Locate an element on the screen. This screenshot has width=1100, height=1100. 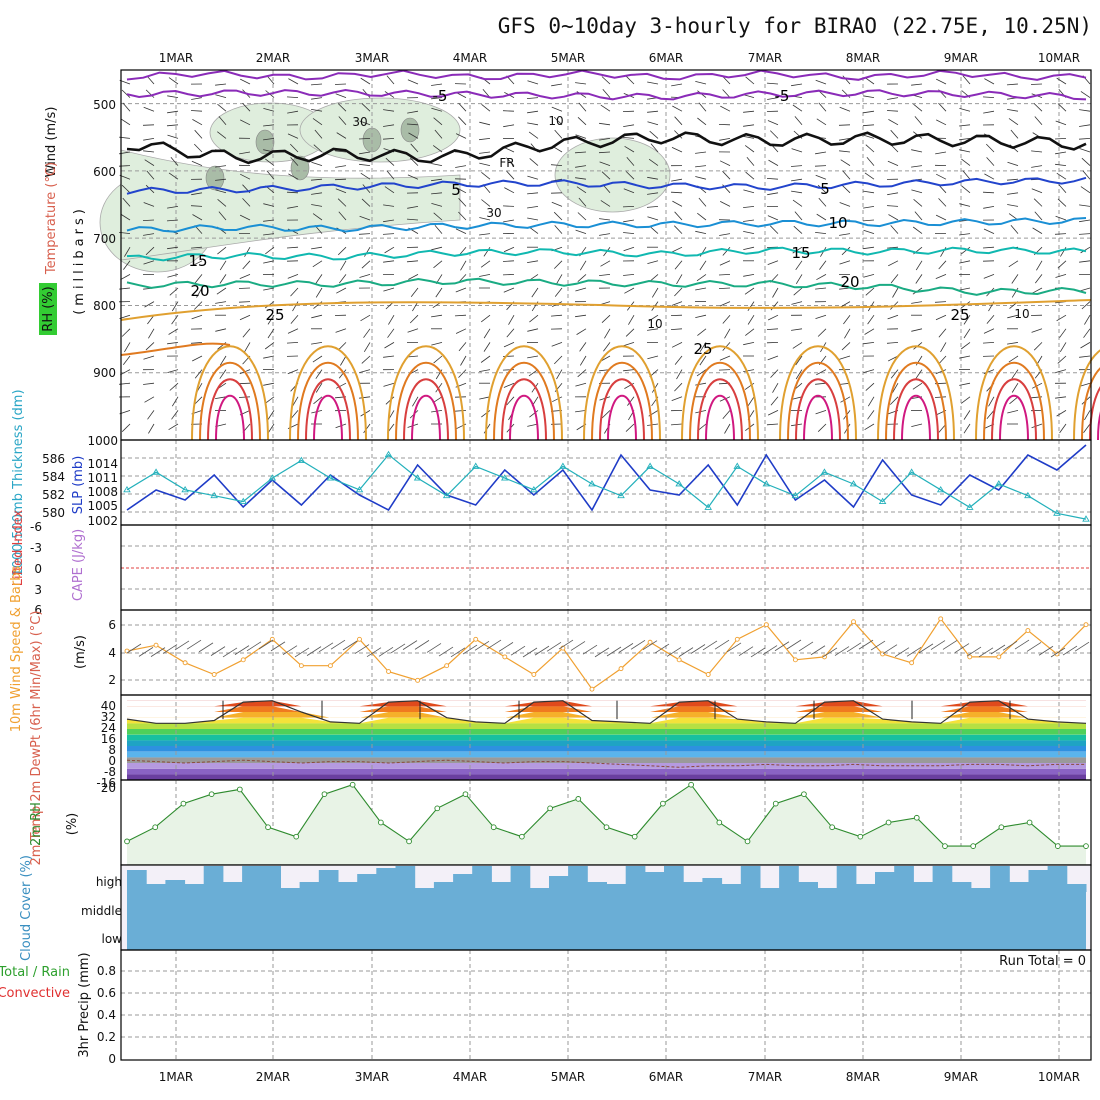
contour-label: 20 is located at coordinates (199, 291).